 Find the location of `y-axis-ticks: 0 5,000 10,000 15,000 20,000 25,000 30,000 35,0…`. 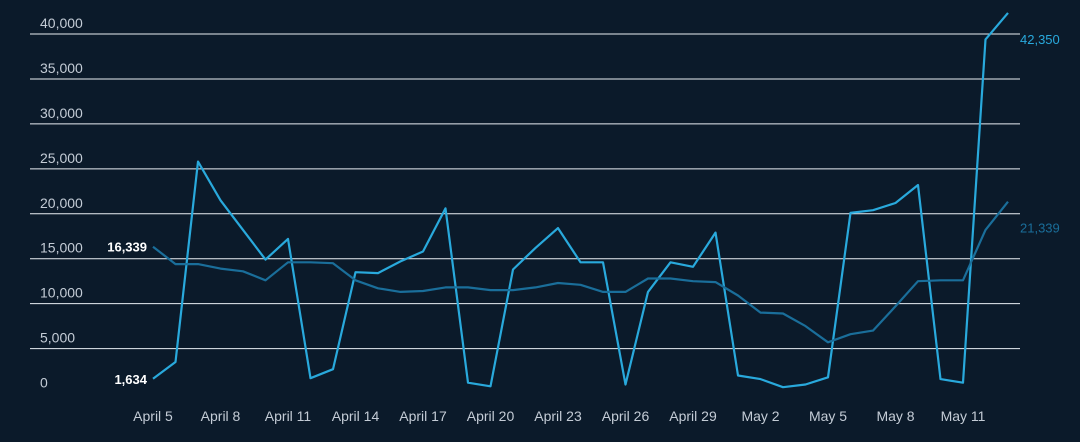

y-axis-ticks: 0 5,000 10,000 15,000 20,000 25,000 30,000 35,0… is located at coordinates (61, 203).